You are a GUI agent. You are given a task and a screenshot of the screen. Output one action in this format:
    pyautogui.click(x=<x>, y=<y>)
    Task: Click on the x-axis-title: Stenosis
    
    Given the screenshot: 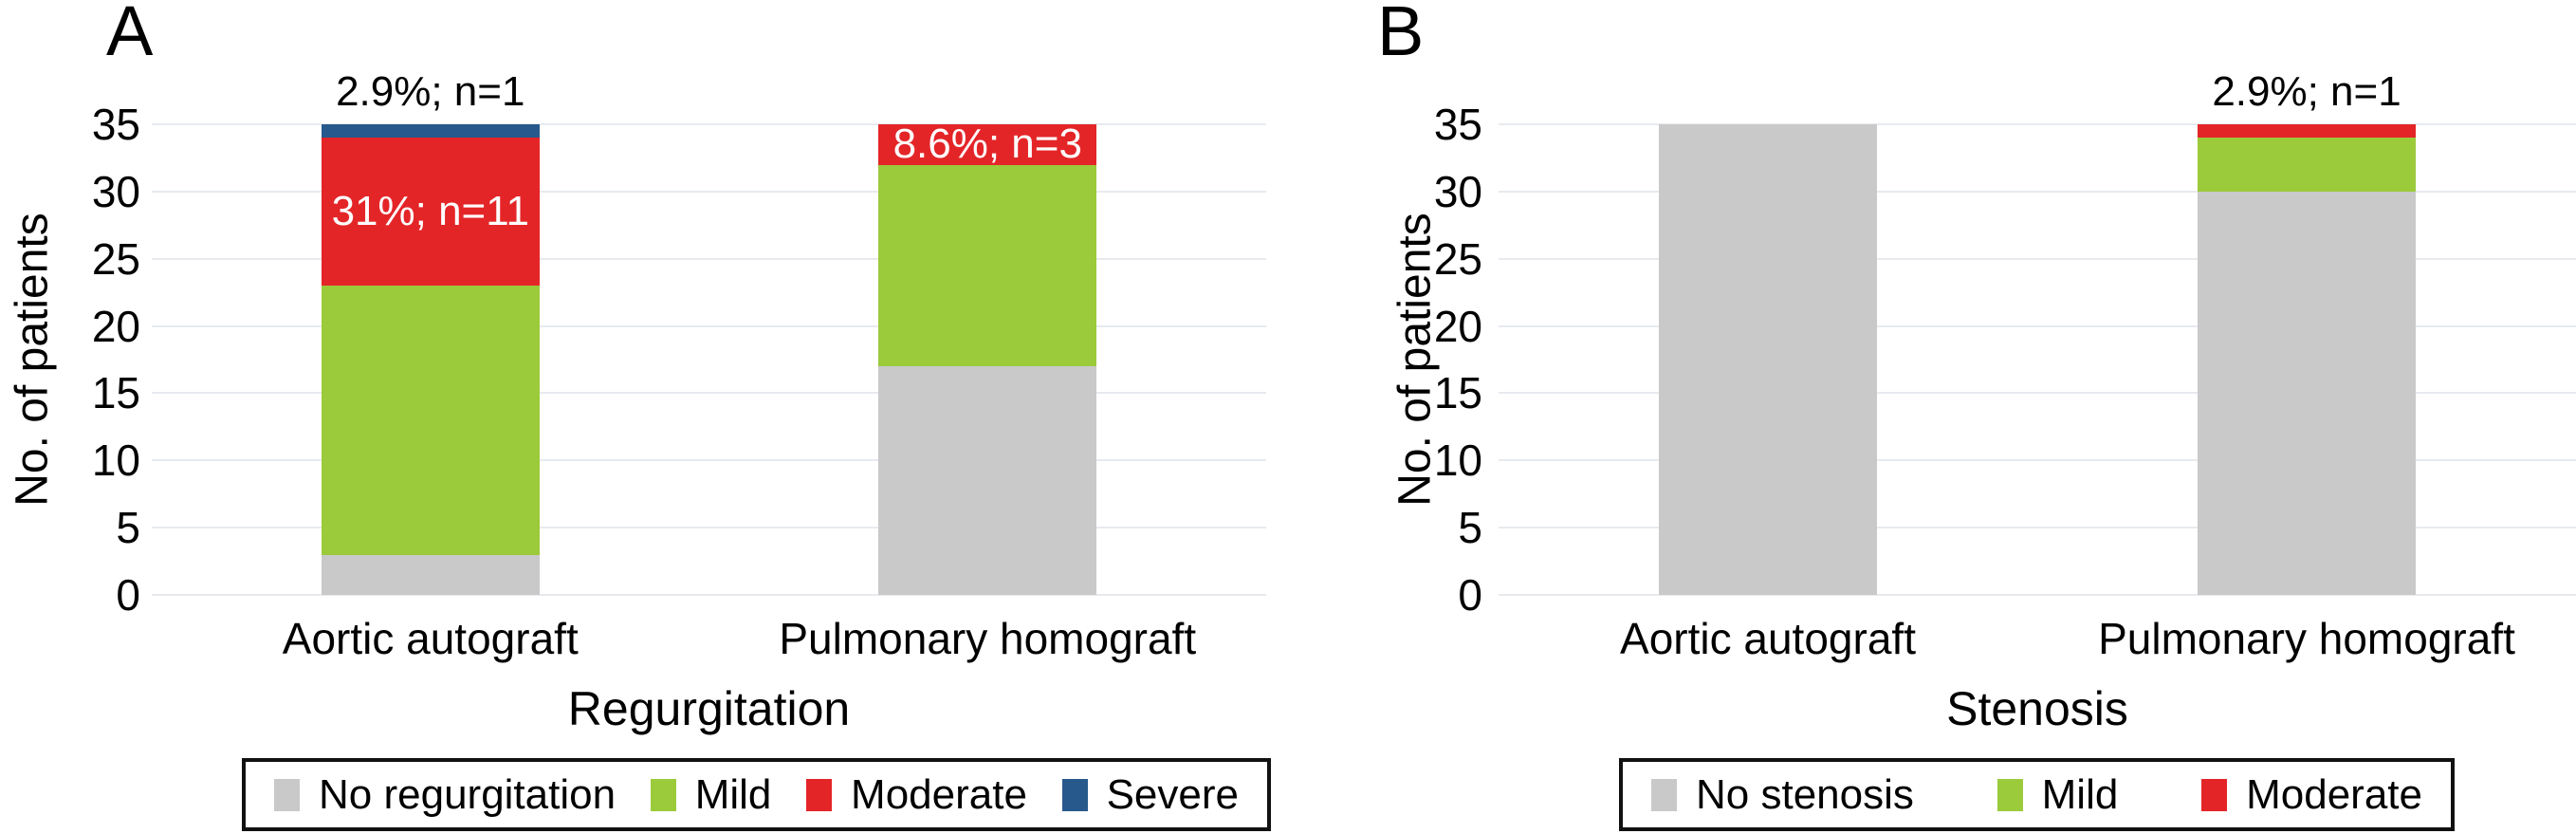 What is the action you would take?
    pyautogui.click(x=2037, y=708)
    